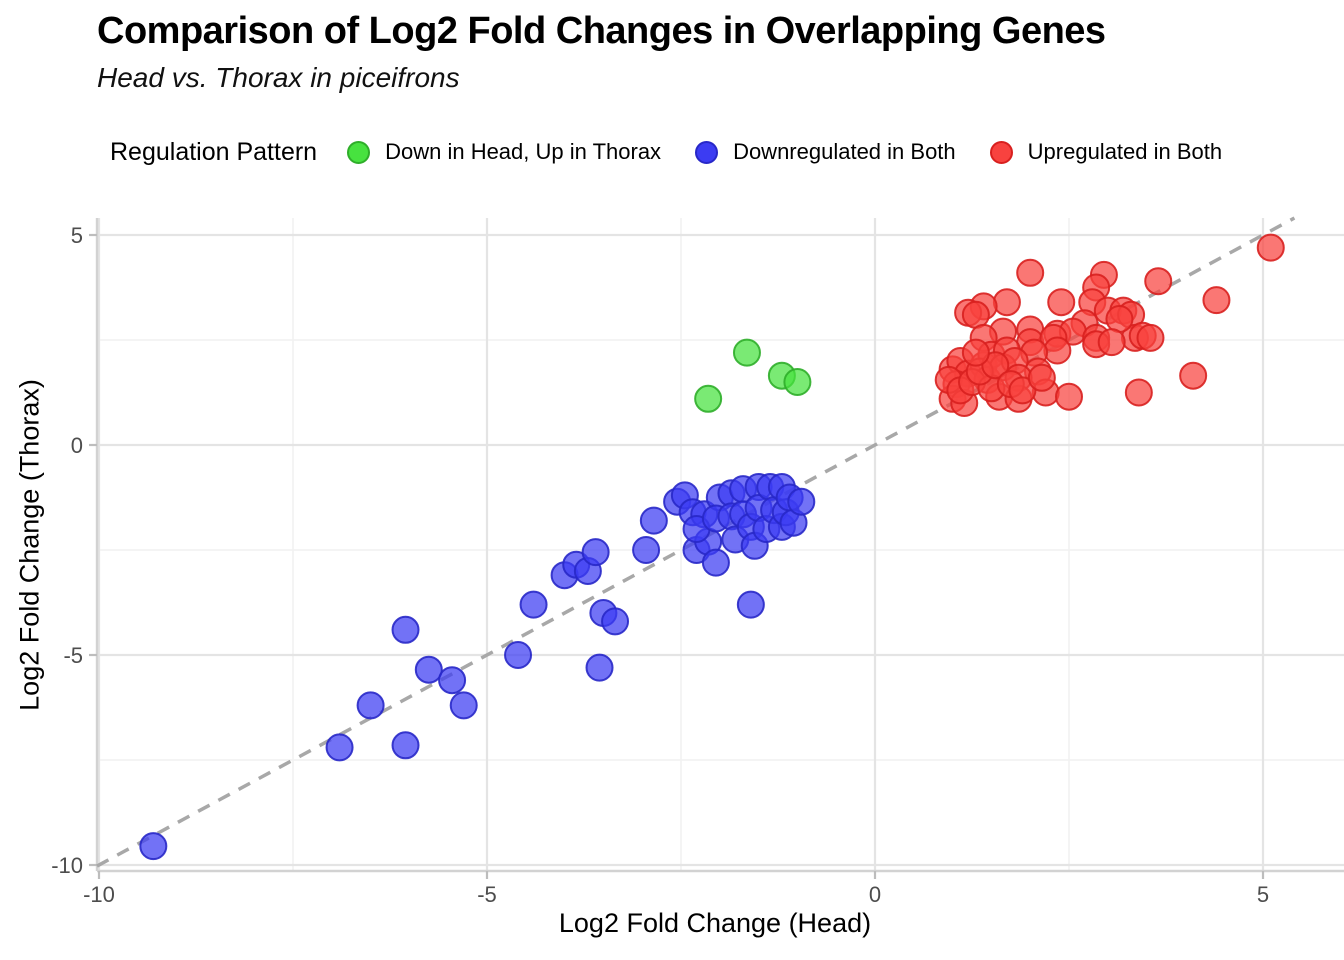 This screenshot has height=960, width=1344. Describe the element at coordinates (523, 151) in the screenshot. I see `legend-item-label: Down in Head, Up in Thorax` at that location.